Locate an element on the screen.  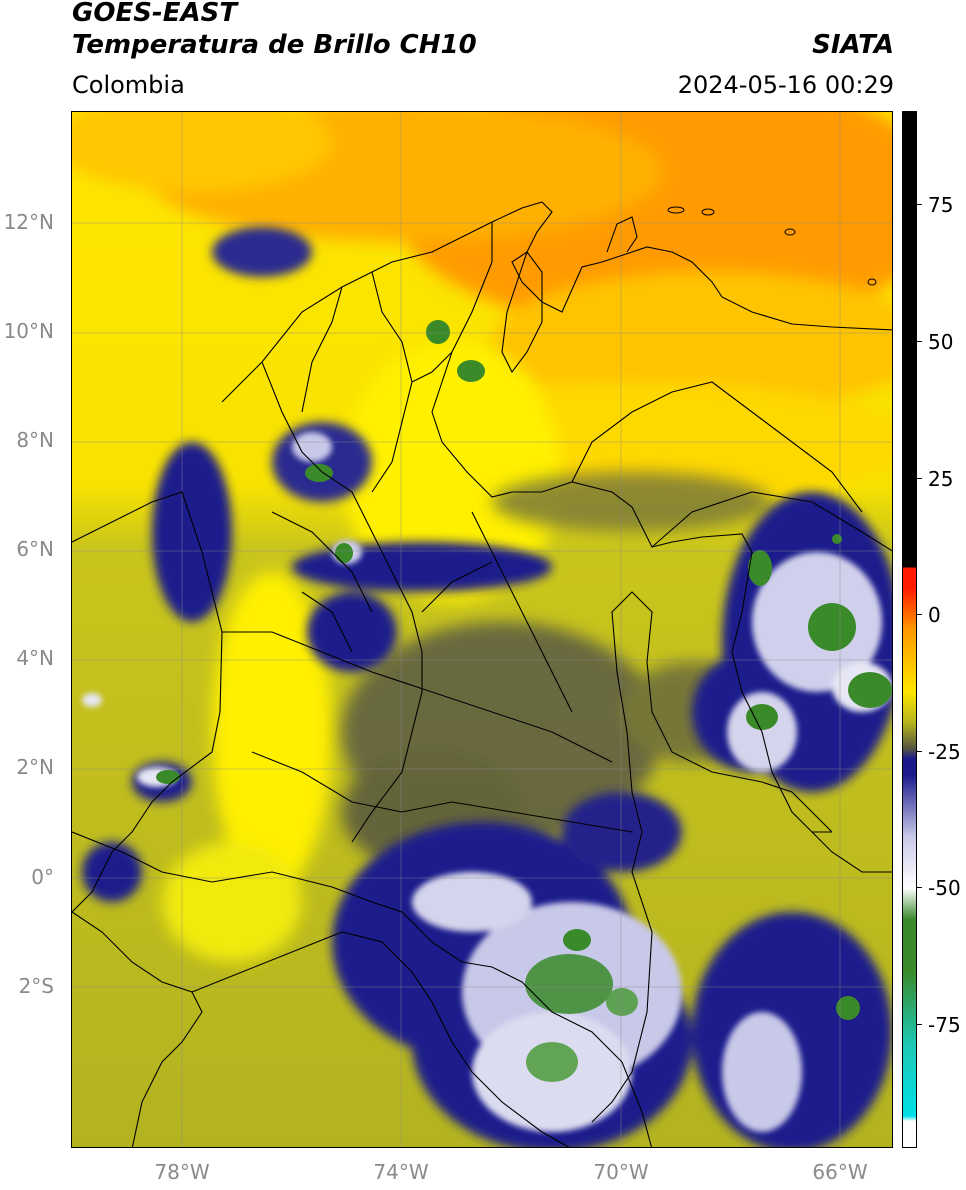
lat-label-0: 0° is located at coordinates (42, 877).